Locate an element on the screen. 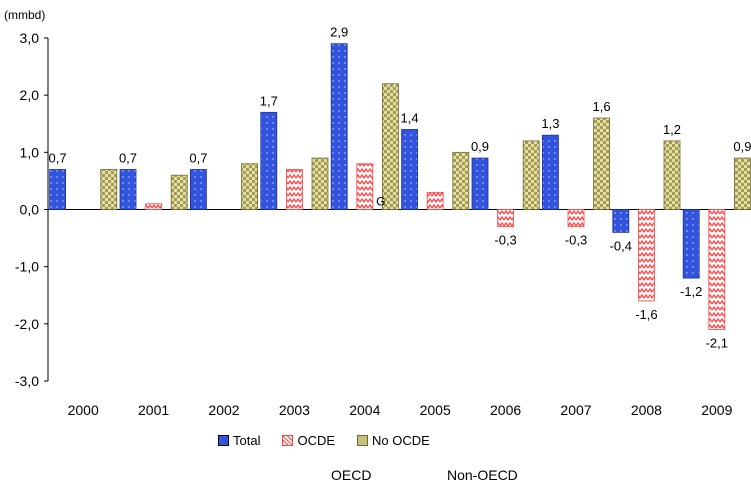  data-label: -2,1 is located at coordinates (717, 343).